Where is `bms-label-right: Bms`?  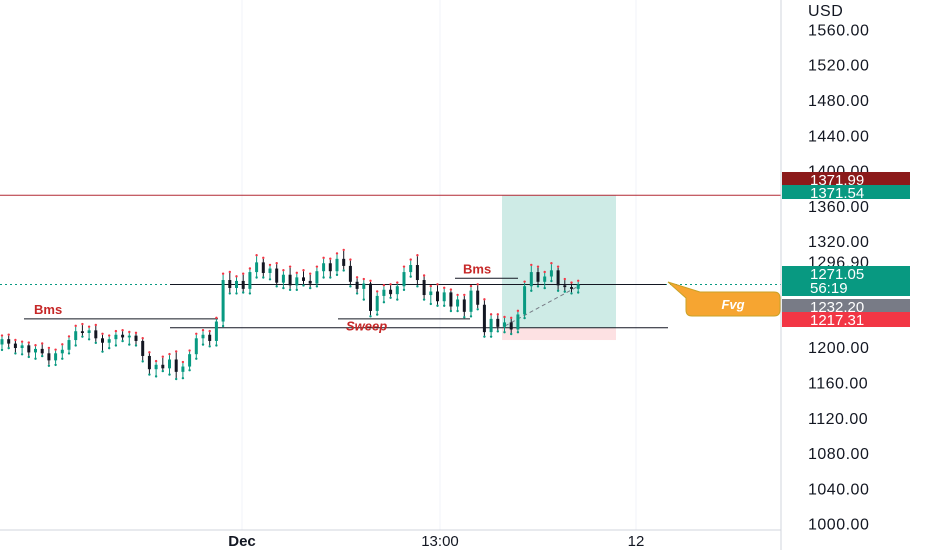
bms-label-right: Bms is located at coordinates (477, 268).